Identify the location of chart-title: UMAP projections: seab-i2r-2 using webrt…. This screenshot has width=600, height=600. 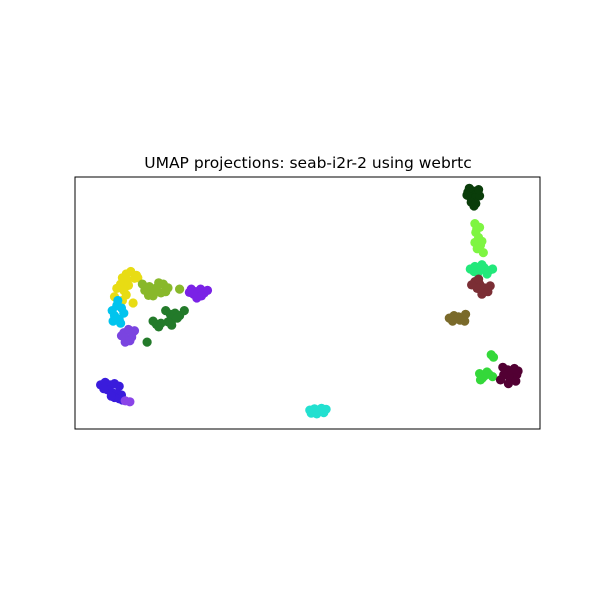
(308, 163).